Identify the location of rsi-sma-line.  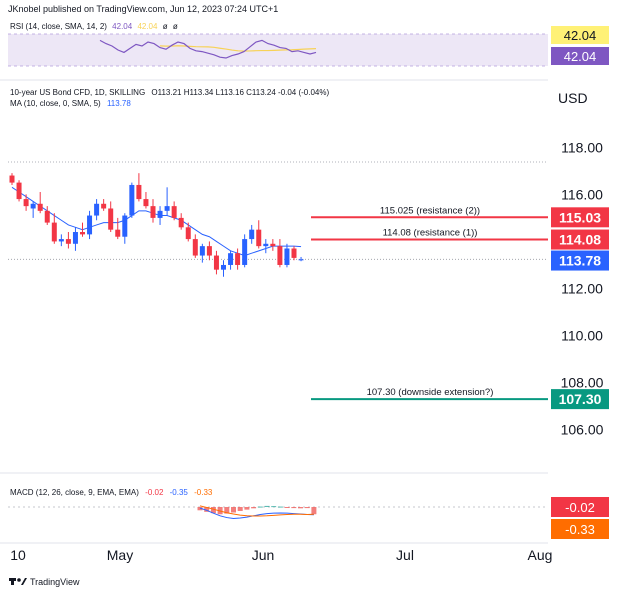
(238, 48).